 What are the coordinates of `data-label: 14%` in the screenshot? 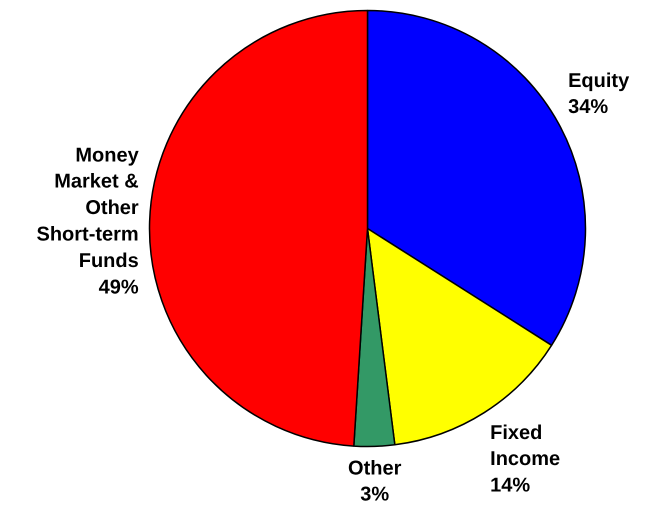 It's located at (510, 485).